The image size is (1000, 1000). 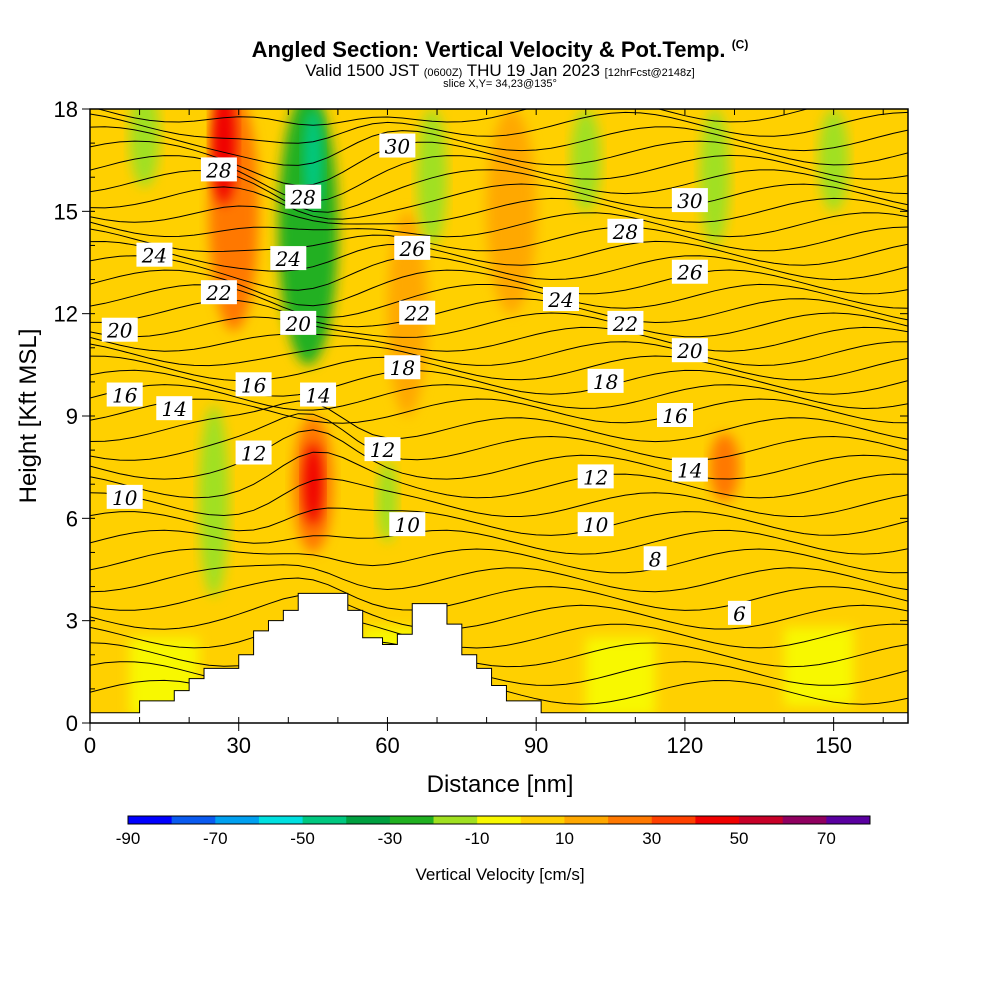 I want to click on theta-label: 24, so click(x=560, y=299).